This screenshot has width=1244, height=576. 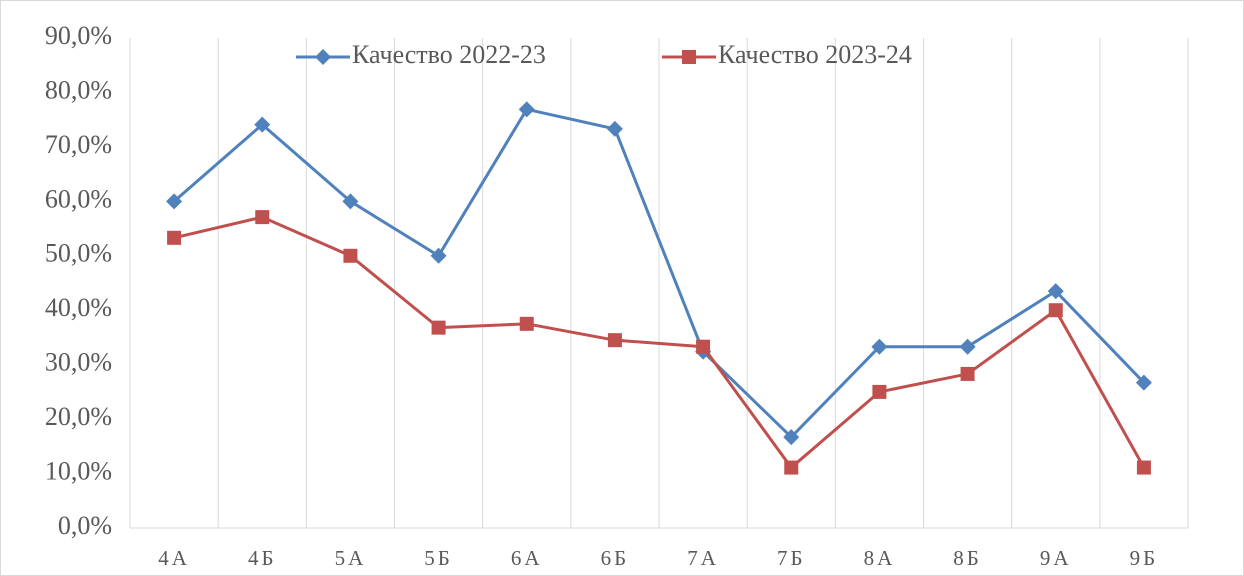 I want to click on y-tick-label: 50,0%, so click(x=78, y=253).